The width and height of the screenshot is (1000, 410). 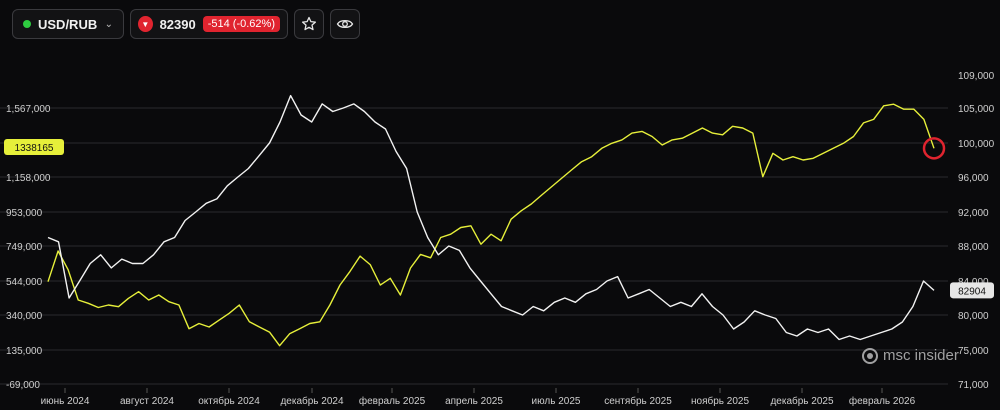 What do you see at coordinates (24, 213) in the screenshot?
I see `left-tick-label: 953,000` at bounding box center [24, 213].